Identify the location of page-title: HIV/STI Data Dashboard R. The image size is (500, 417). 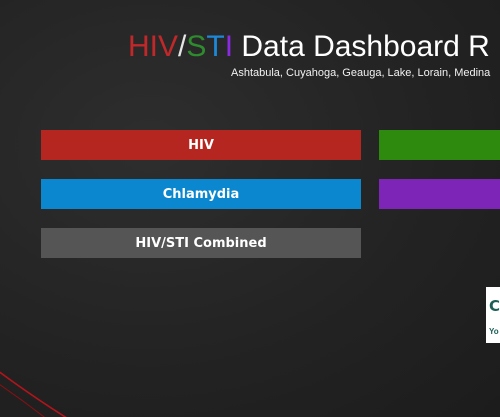
(309, 47).